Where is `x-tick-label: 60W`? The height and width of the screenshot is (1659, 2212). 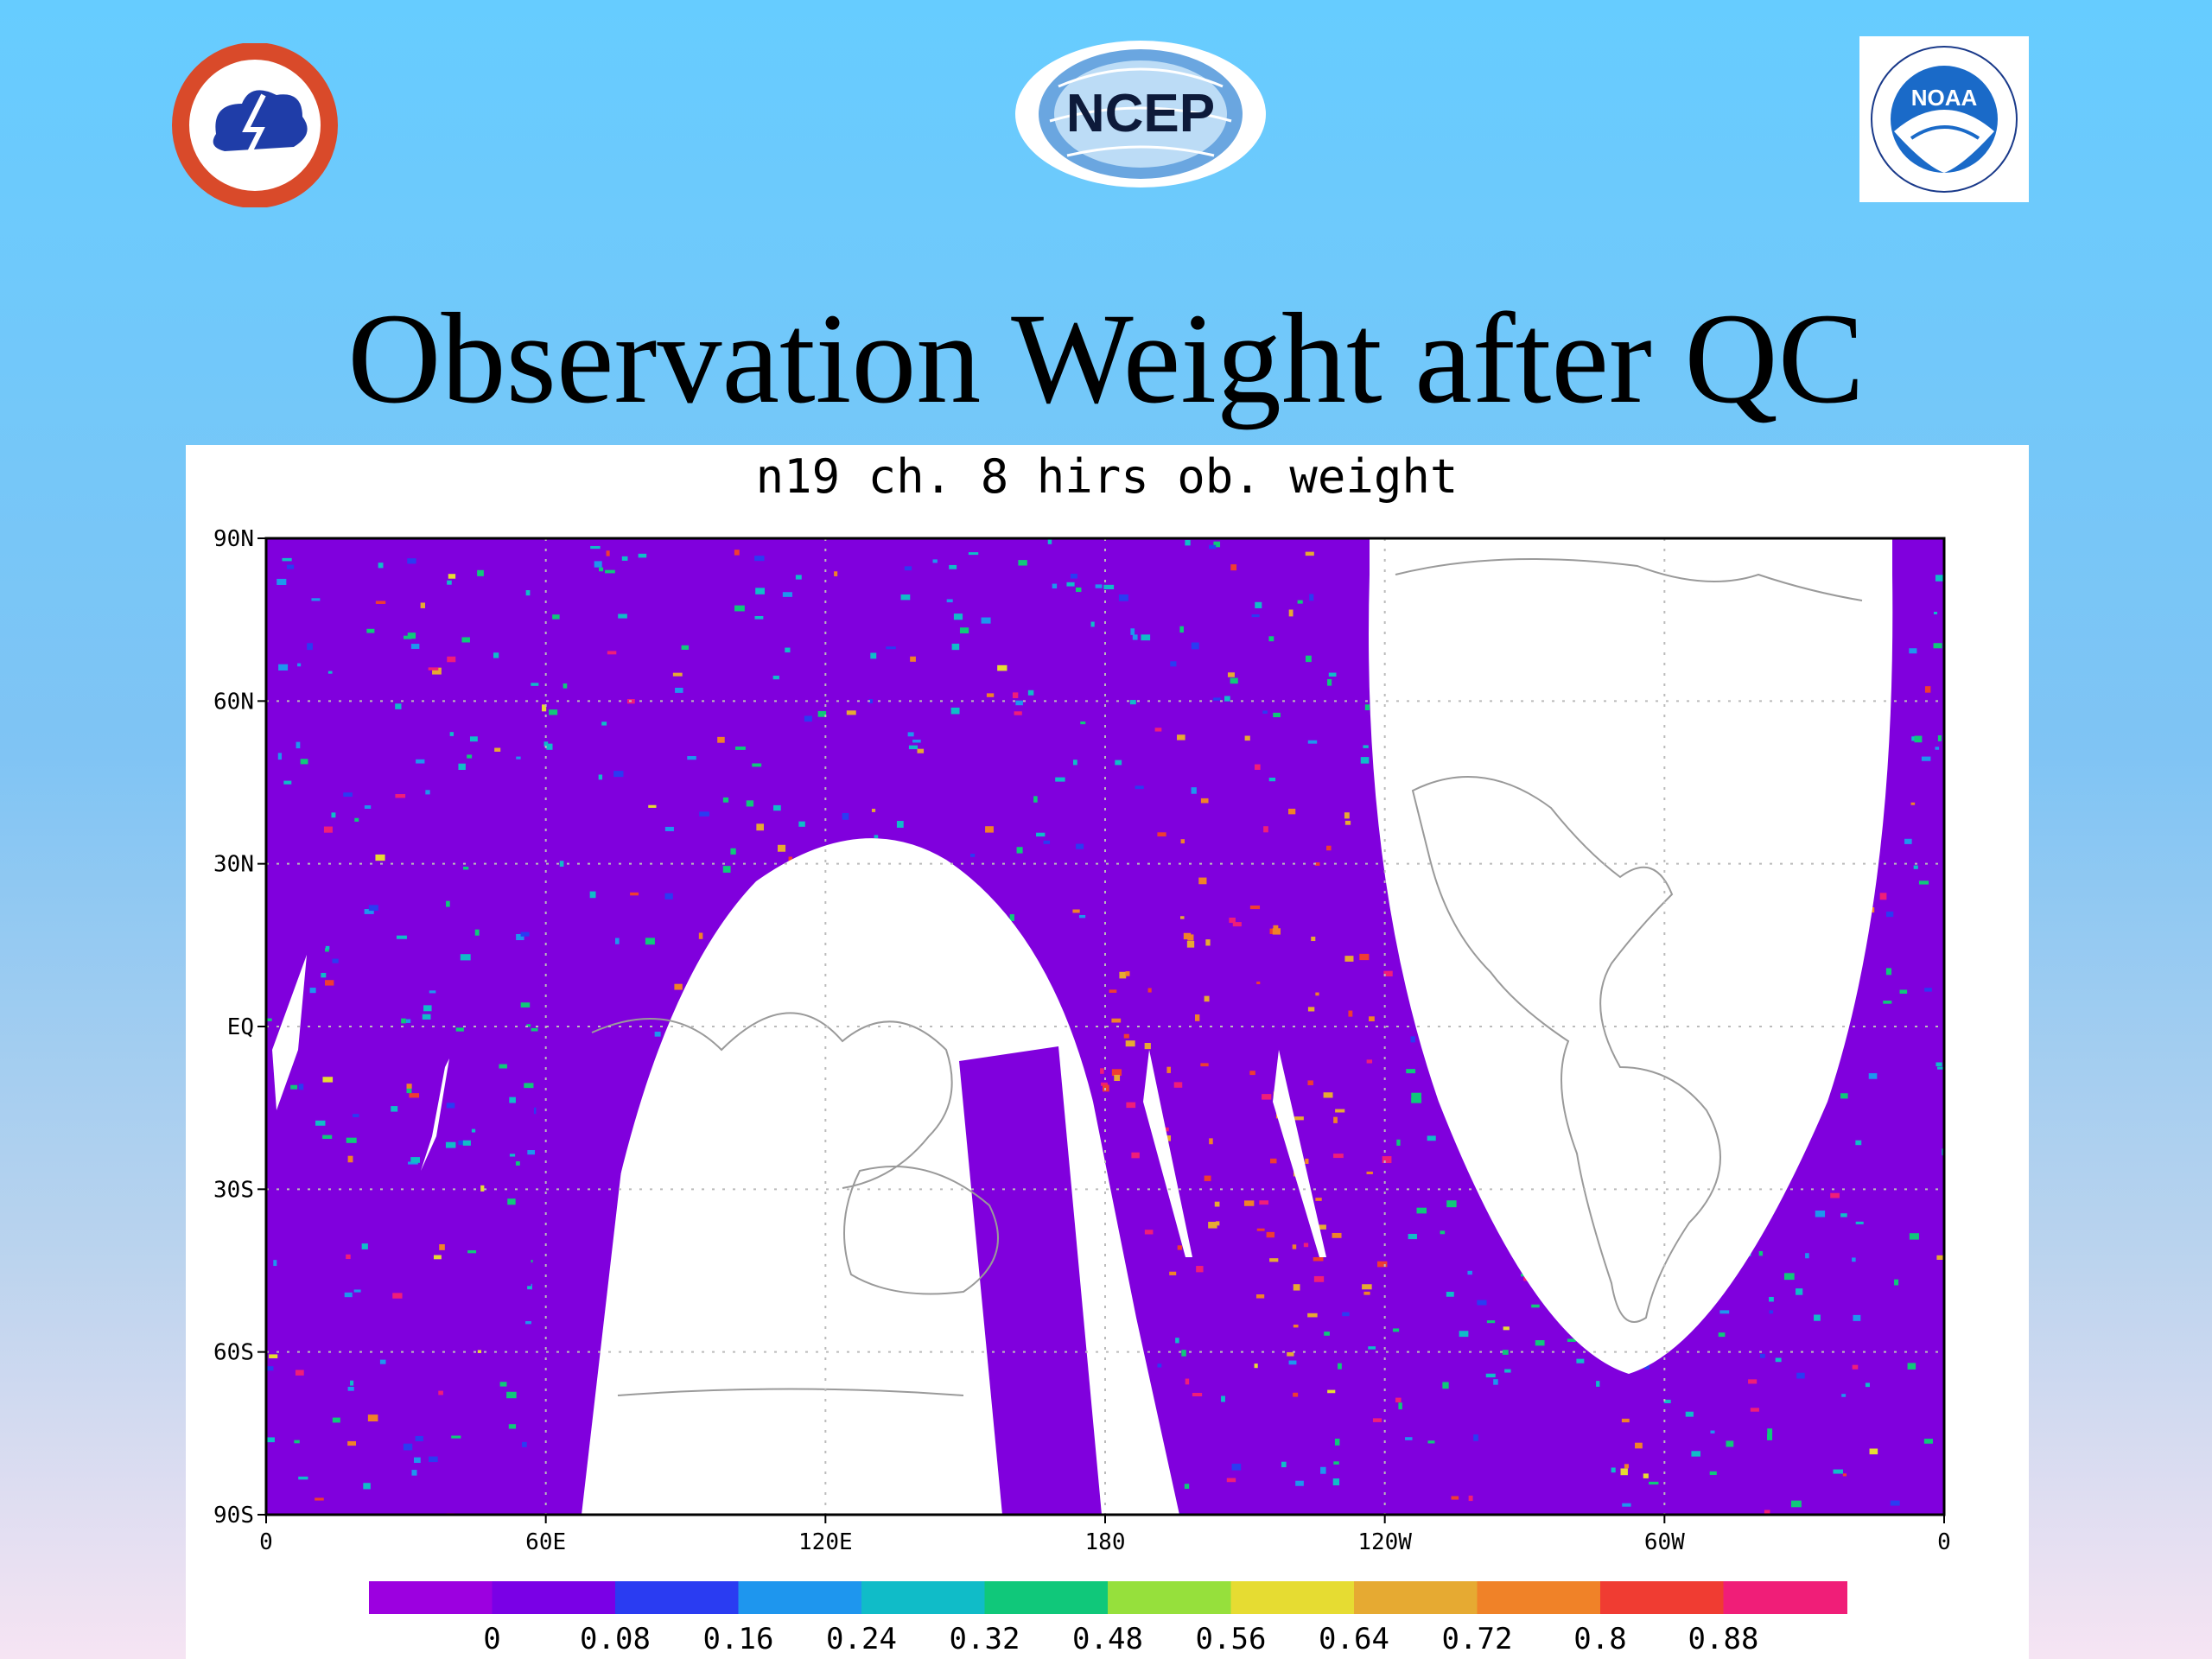 x-tick-label: 60W is located at coordinates (1664, 1542).